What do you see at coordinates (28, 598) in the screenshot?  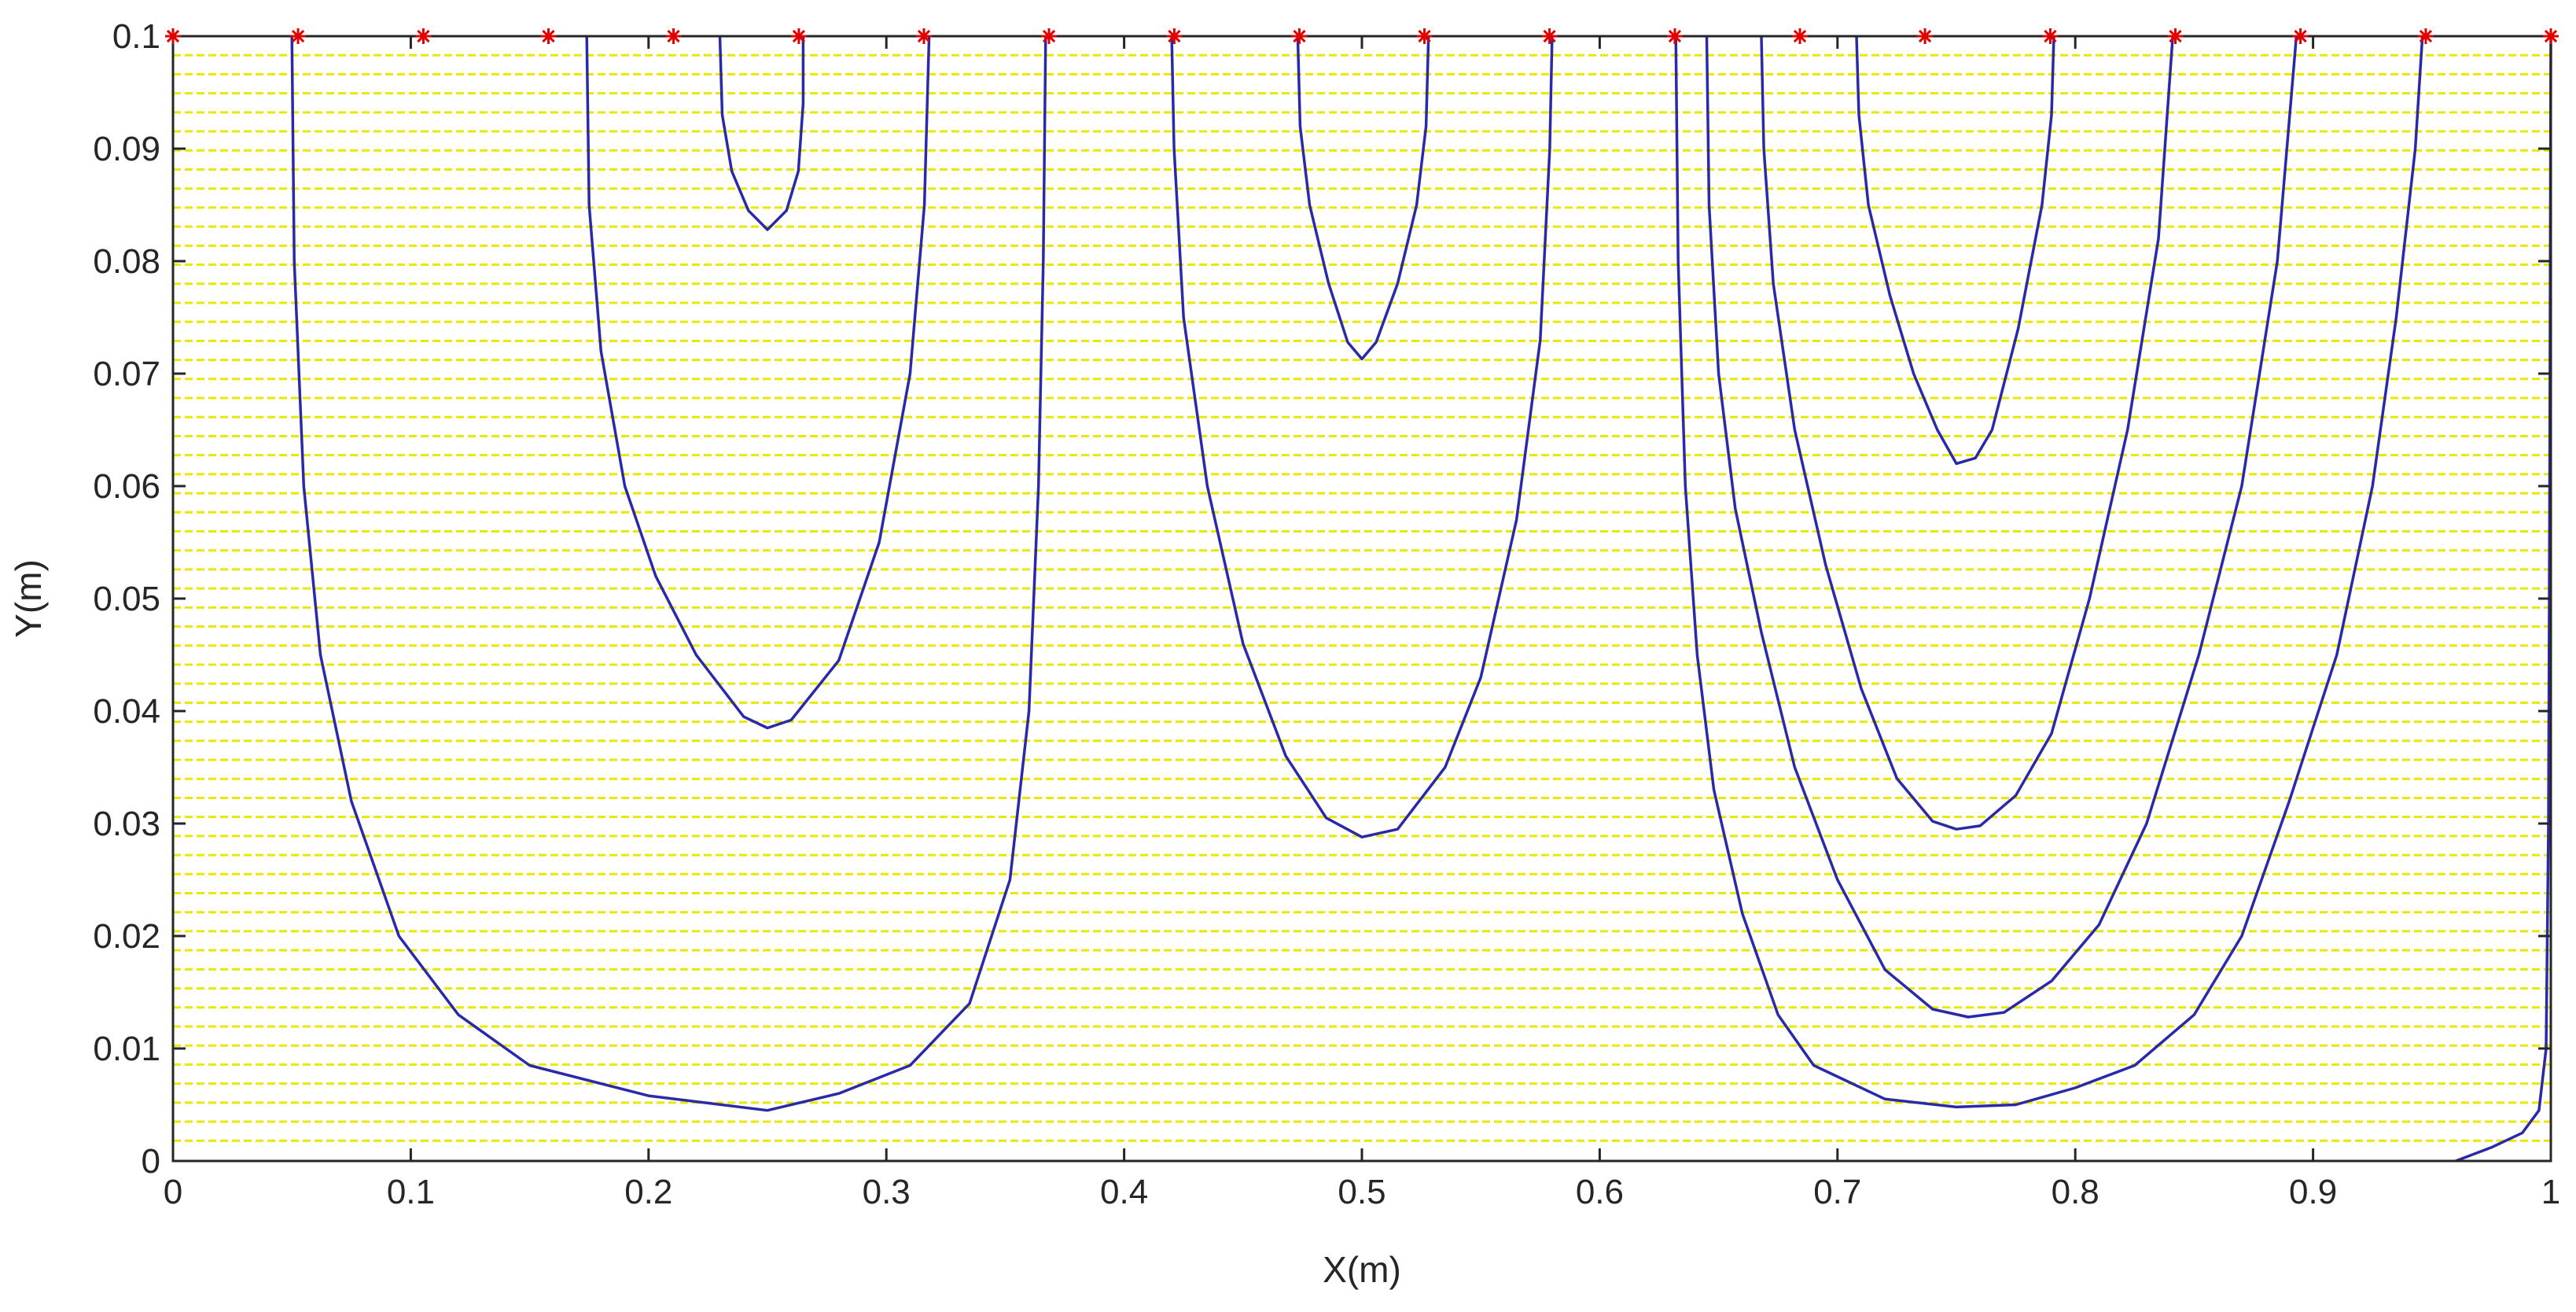 I see `y-axis-title: Y(m)` at bounding box center [28, 598].